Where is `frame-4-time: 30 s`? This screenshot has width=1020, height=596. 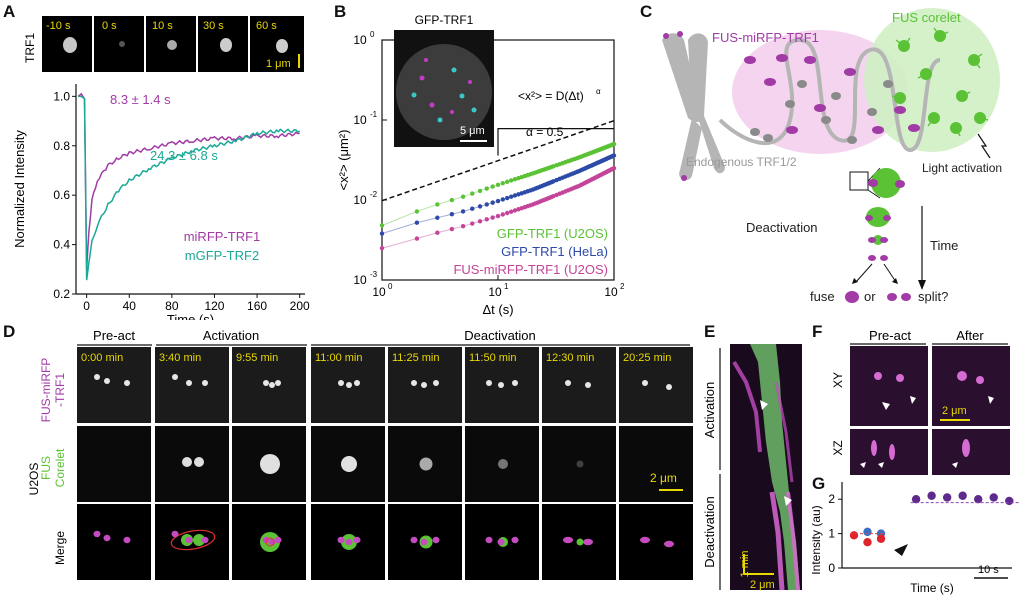 frame-4-time: 30 s is located at coordinates (213, 26).